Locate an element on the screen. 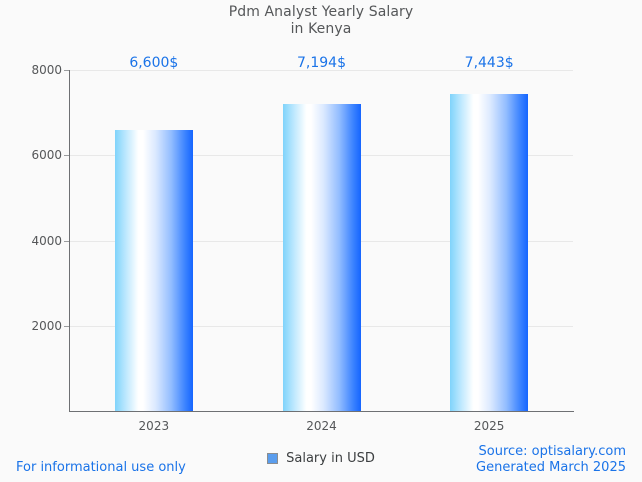 The height and width of the screenshot is (482, 642). y-axis-line is located at coordinates (69, 241).